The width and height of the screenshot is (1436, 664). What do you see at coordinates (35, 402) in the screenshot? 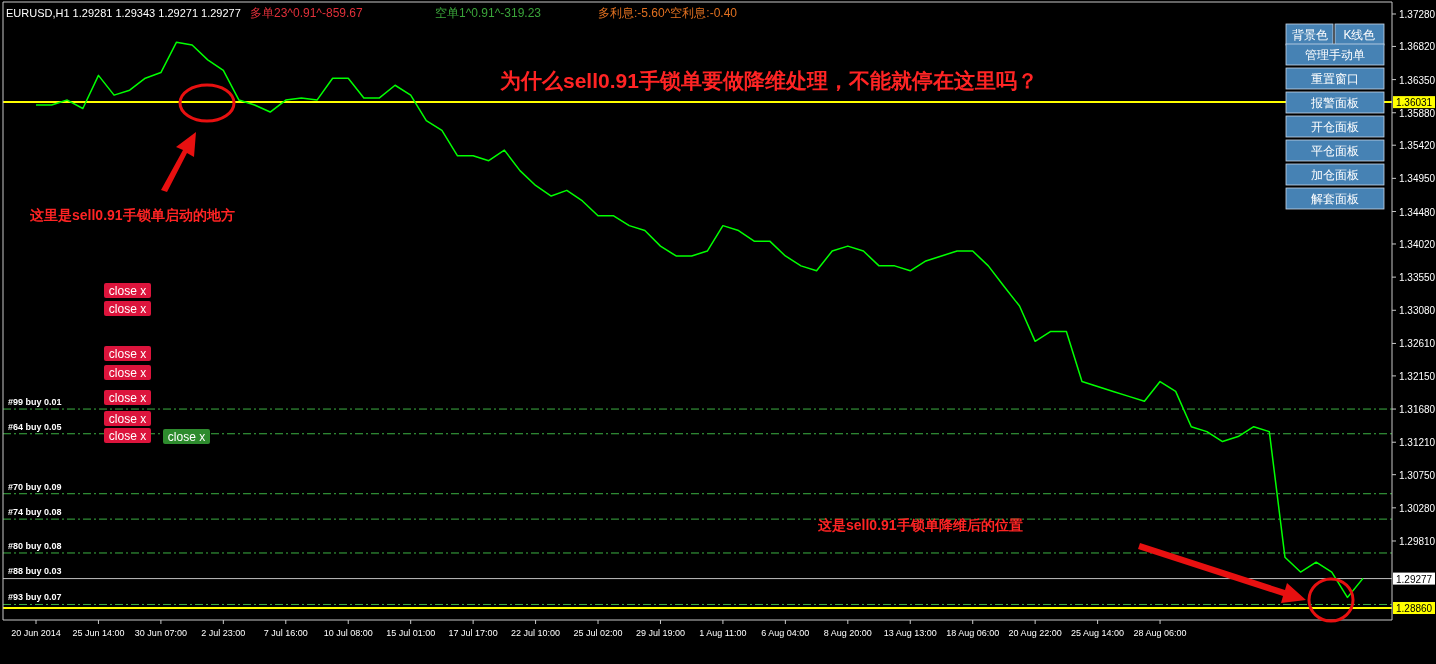
I see `ref-line-label: #99 buy 0.01` at bounding box center [35, 402].